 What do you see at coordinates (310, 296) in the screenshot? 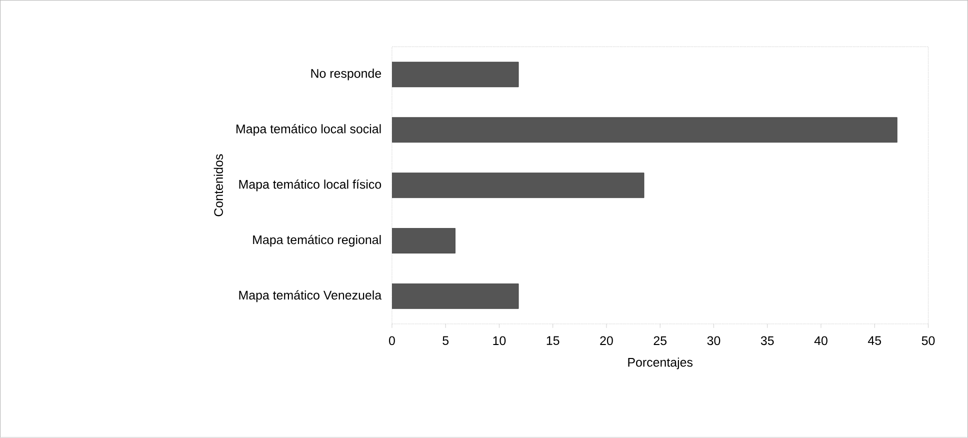
I see `y-tick-label: Mapa temático Venezuela` at bounding box center [310, 296].